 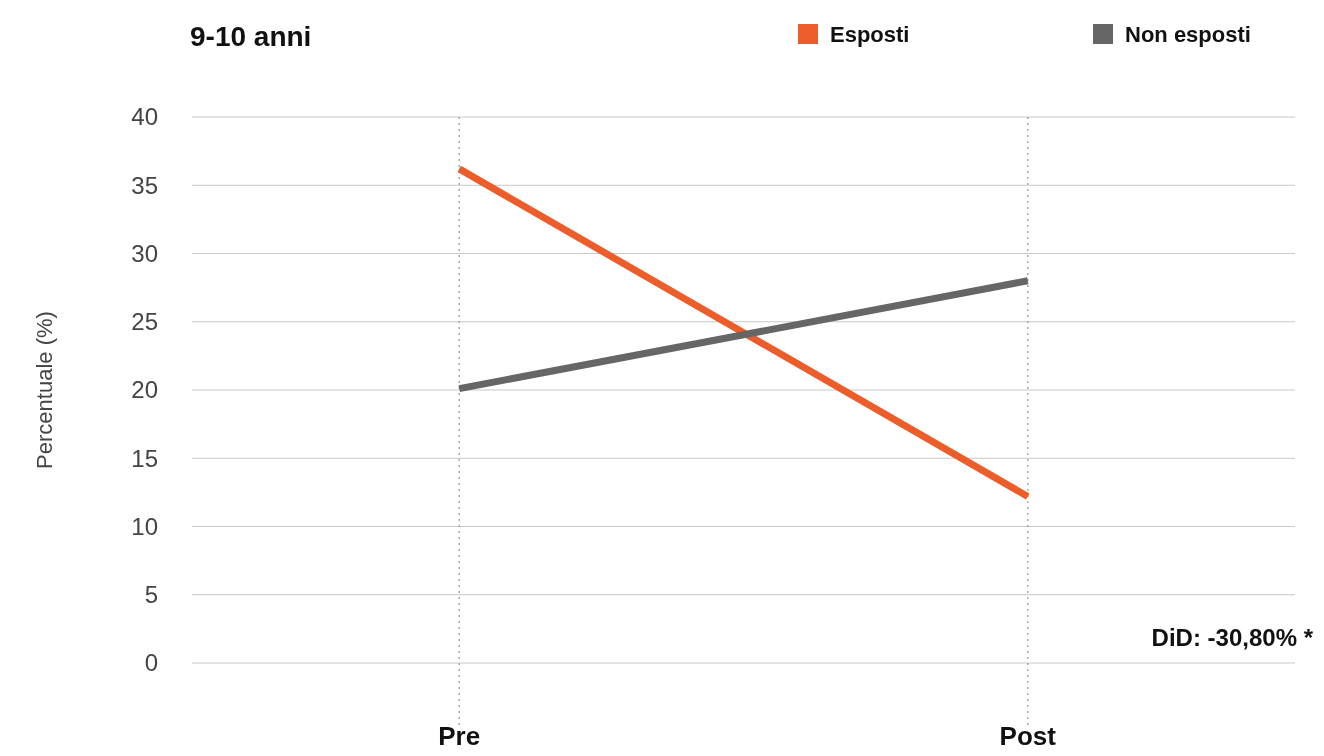 I want to click on y-axis-title: Percentuale (%), so click(x=44, y=390).